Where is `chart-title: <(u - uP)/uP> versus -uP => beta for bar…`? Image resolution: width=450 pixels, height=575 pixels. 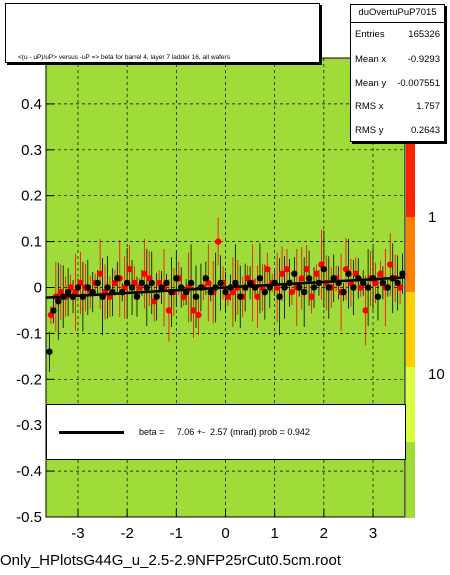
chart-title: <(u - uP)/uP> versus -uP => beta for bar… is located at coordinates (124, 57).